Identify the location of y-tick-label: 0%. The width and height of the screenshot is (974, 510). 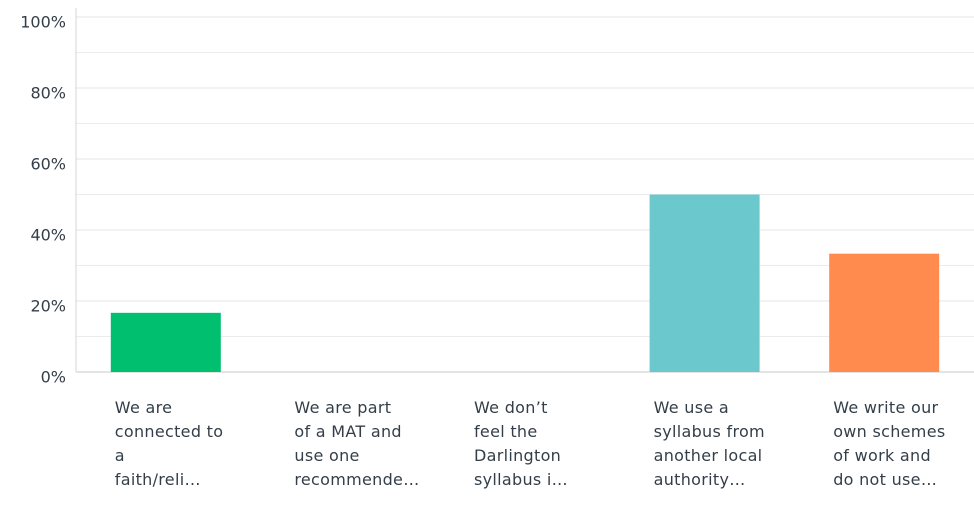
(53, 377).